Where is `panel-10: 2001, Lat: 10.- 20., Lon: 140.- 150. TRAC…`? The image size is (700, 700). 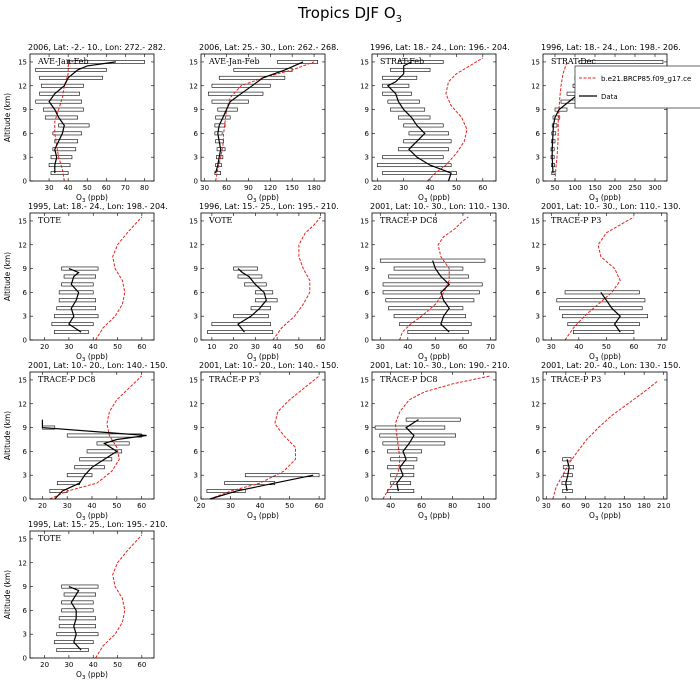
panel-10: 2001, Lat: 10.- 20., Lon: 140.- 150. TRAC… is located at coordinates (264, 441).